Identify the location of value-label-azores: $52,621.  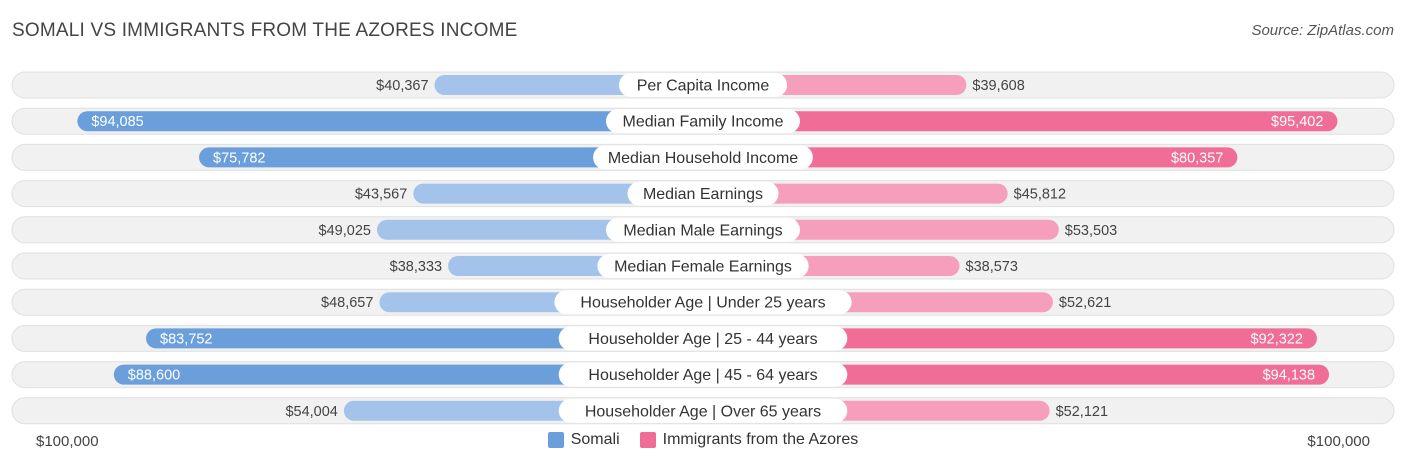
(1085, 303).